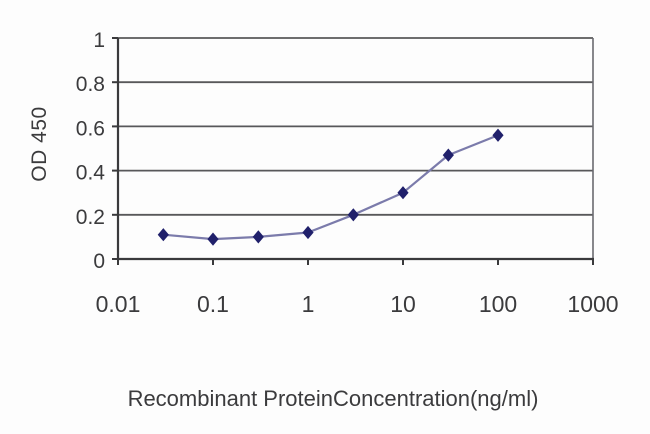 This screenshot has width=650, height=434. Describe the element at coordinates (333, 398) in the screenshot. I see `x-axis-title: Recombinant ProteinConcentration(ng/ml)` at that location.